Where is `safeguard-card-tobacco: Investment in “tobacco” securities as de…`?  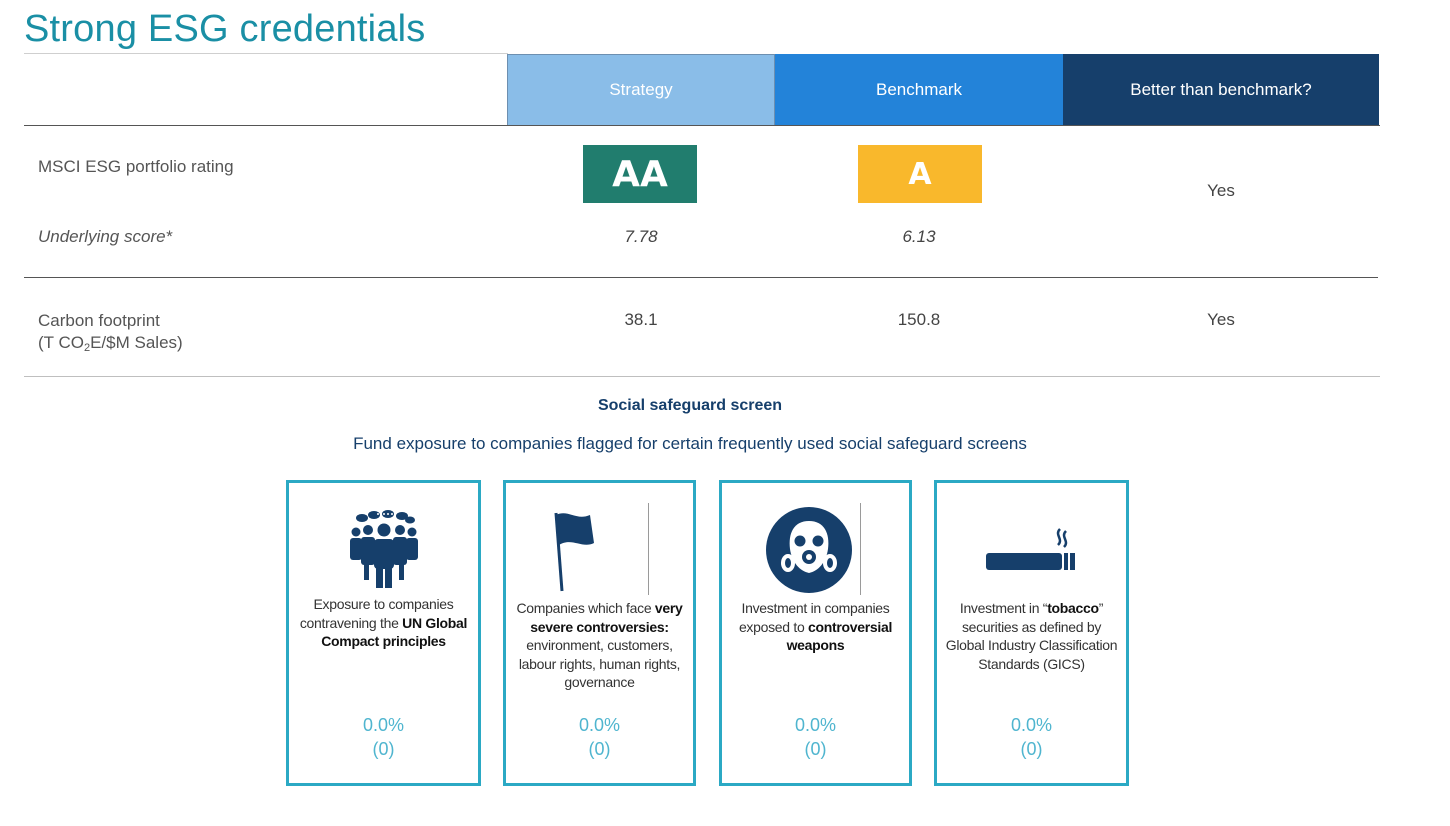
safeguard-card-tobacco: Investment in “tobacco” securities as de… is located at coordinates (1031, 633).